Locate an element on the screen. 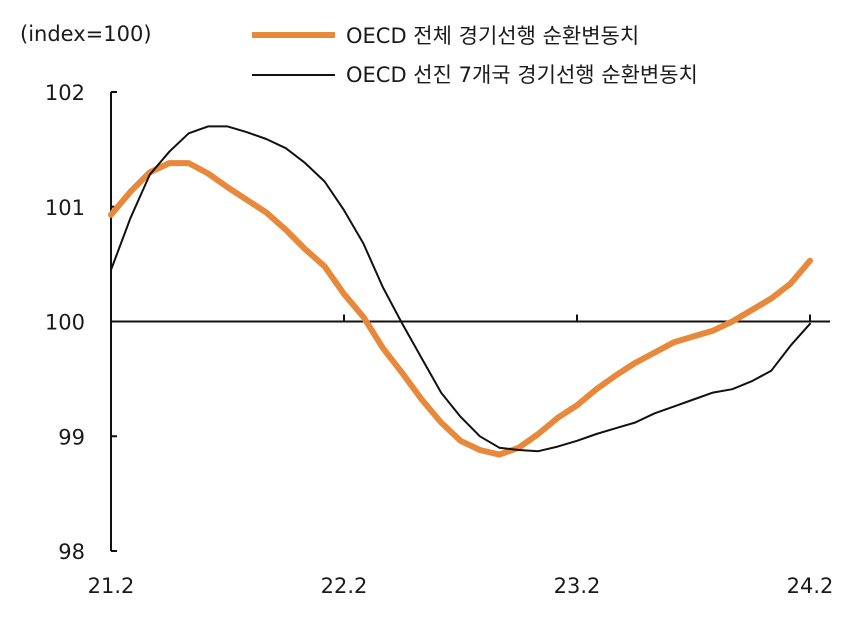 This screenshot has height=619, width=856. y-tick-label: 101 is located at coordinates (65, 208).